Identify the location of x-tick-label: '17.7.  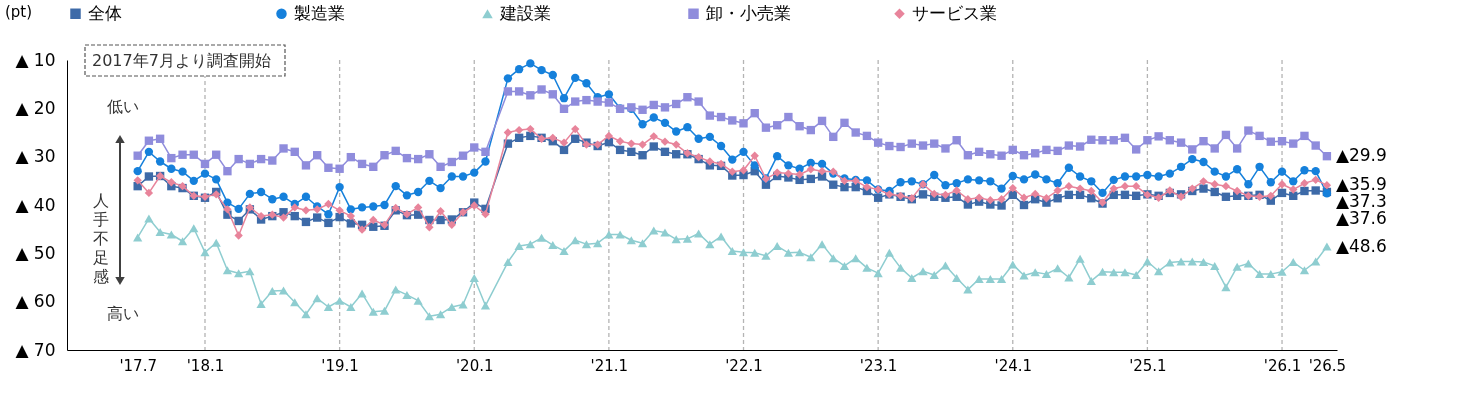
(138, 365).